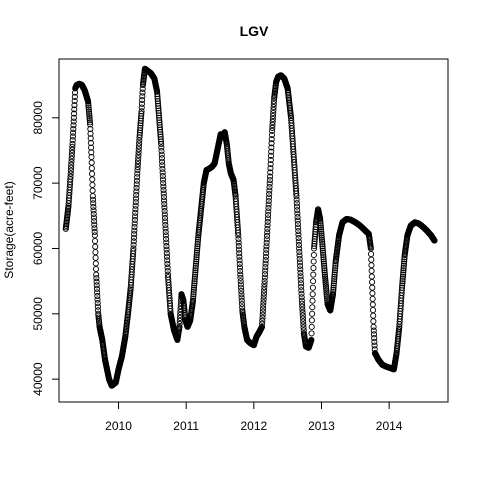 Image resolution: width=480 pixels, height=480 pixels. Describe the element at coordinates (9, 229) in the screenshot. I see `y-axis-label: Storage(acre-feet)` at that location.